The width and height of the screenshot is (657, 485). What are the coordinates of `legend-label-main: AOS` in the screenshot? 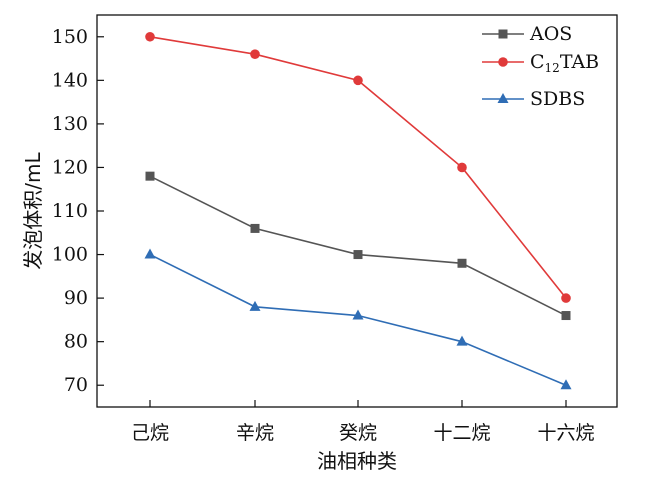 It's located at (550, 34).